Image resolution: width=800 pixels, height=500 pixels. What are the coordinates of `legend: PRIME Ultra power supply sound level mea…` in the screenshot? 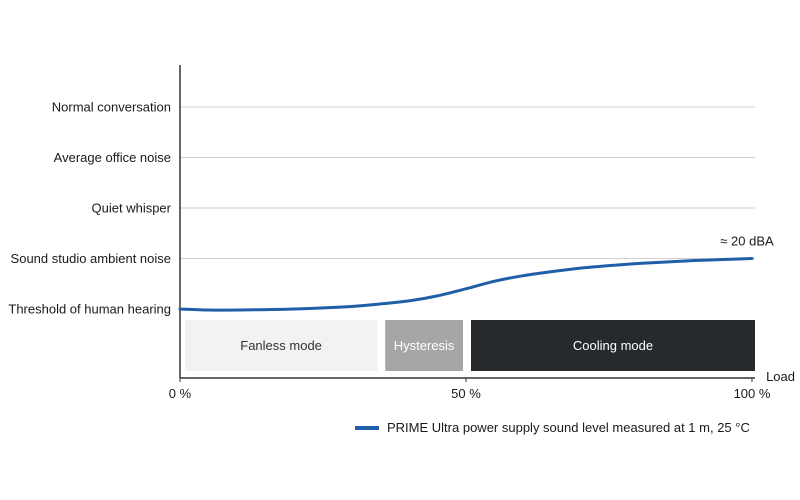 It's located at (552, 427).